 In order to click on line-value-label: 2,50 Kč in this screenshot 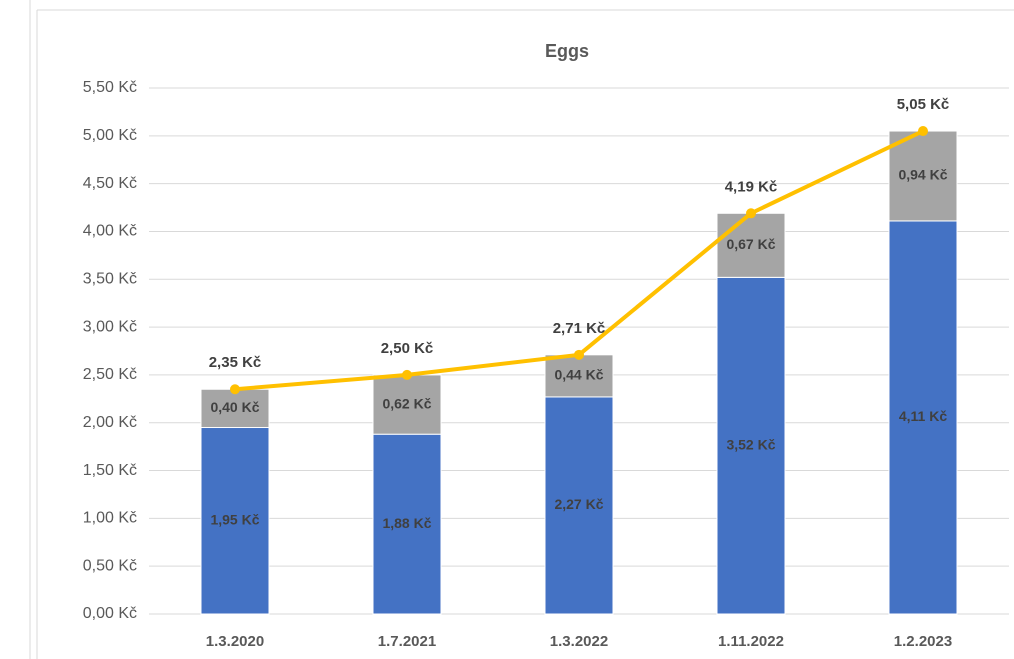, I will do `click(407, 348)`.